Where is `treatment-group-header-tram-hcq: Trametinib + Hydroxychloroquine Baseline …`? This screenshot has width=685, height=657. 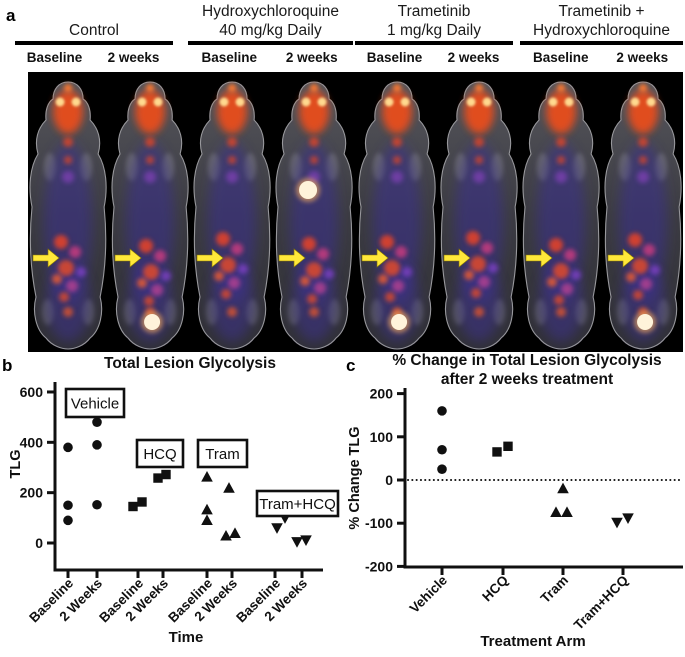 treatment-group-header-tram-hcq: Trametinib + Hydroxychloroquine Baseline … is located at coordinates (601, 34).